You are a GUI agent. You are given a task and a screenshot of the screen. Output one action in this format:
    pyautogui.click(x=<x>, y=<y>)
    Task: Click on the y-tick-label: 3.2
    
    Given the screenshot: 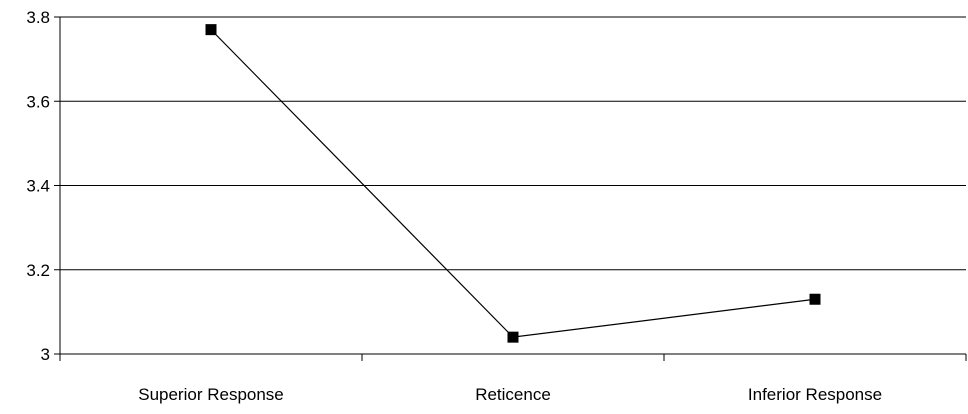 What is the action you would take?
    pyautogui.click(x=38, y=270)
    